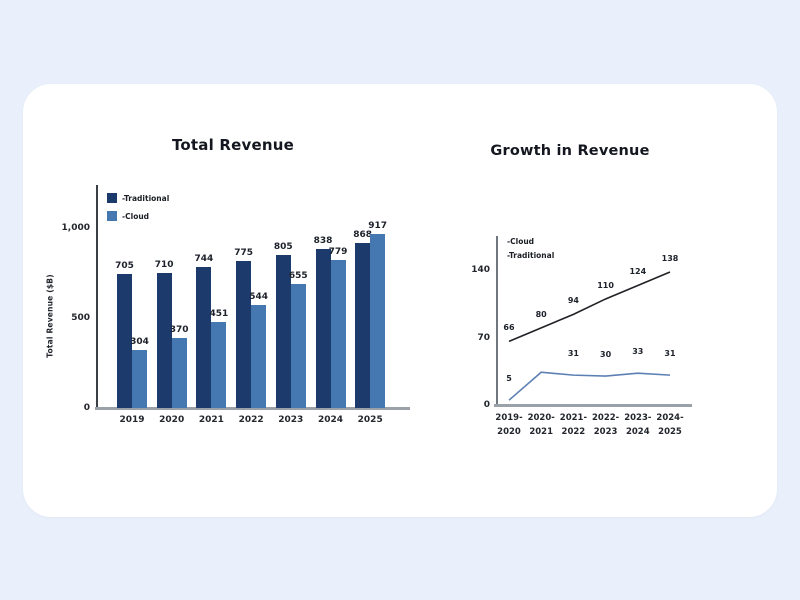 This screenshot has height=600, width=800. I want to click on growth-y-axis, so click(497, 321).